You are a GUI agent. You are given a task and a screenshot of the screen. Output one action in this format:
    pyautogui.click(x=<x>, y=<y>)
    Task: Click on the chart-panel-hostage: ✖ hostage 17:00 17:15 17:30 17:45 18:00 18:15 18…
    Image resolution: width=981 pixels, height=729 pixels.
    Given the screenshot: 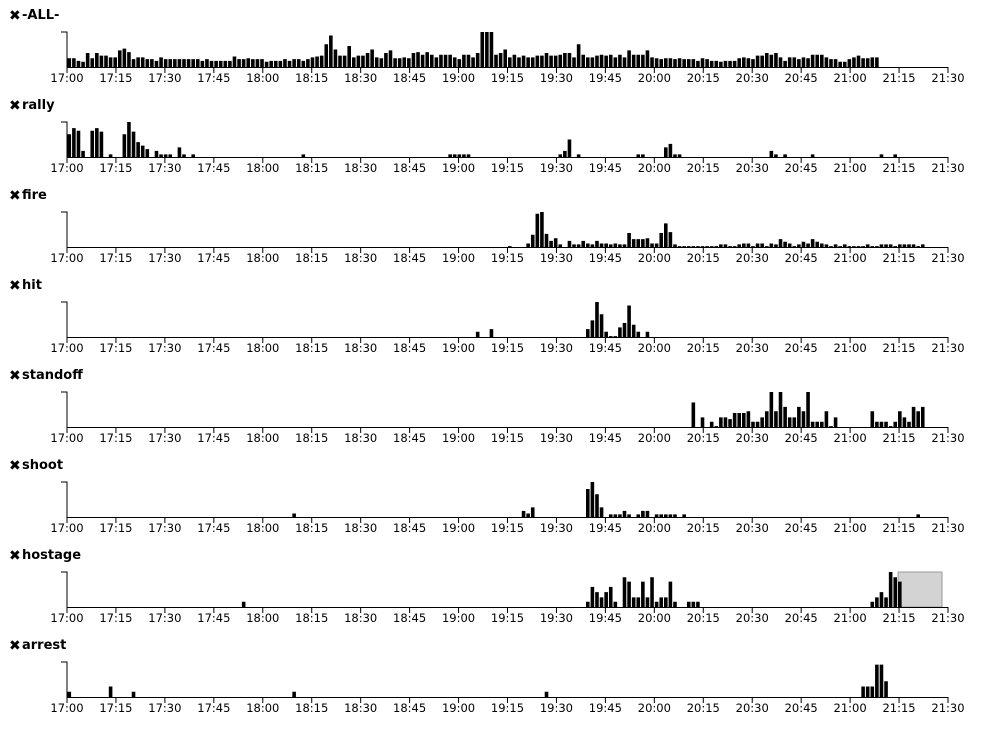 What is the action you would take?
    pyautogui.click(x=490, y=585)
    